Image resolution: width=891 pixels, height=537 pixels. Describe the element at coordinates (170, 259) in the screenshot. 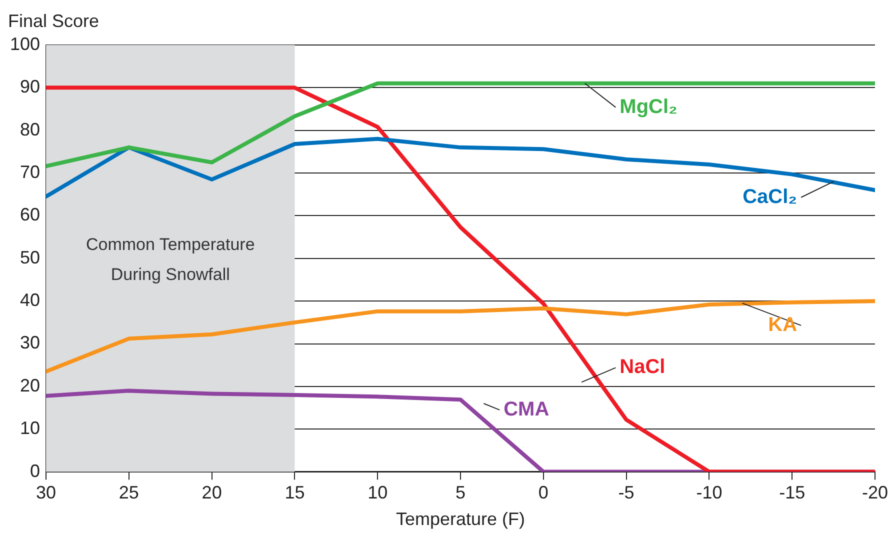

I see `band-label: Common Temperature During Snowfall` at that location.